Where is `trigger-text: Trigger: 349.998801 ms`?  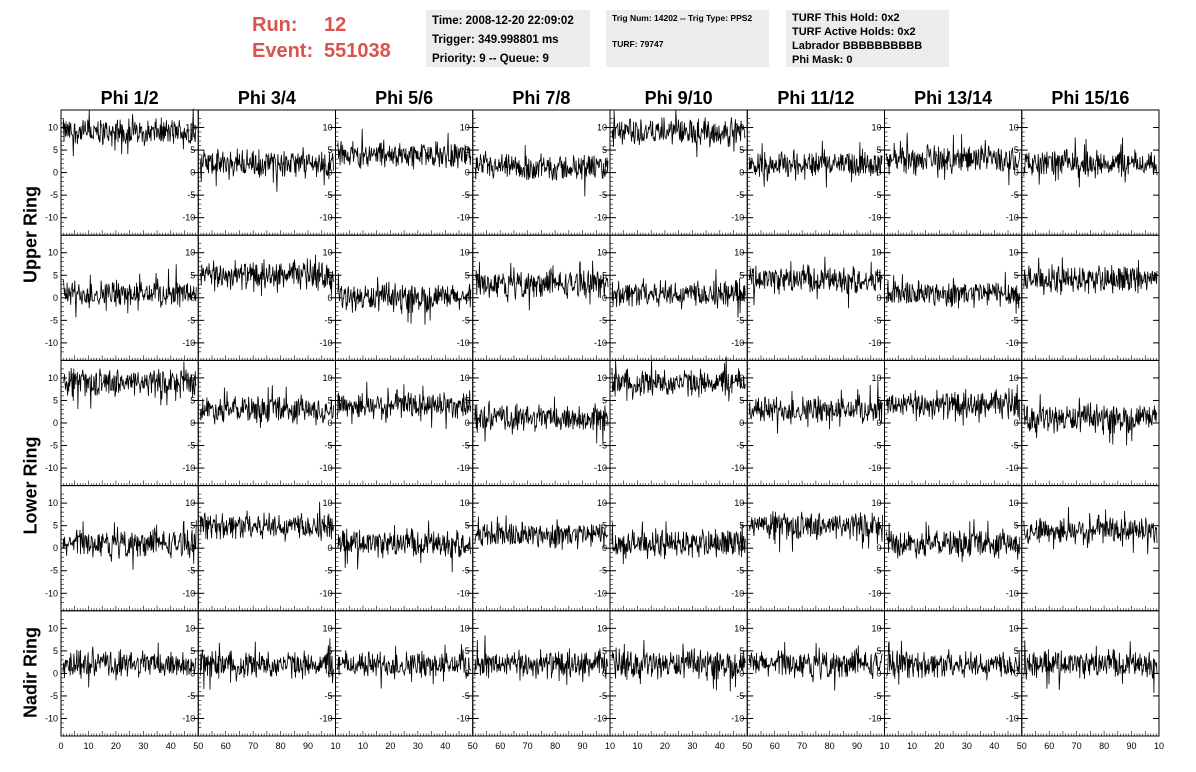
trigger-text: Trigger: 349.998801 ms is located at coordinates (495, 40).